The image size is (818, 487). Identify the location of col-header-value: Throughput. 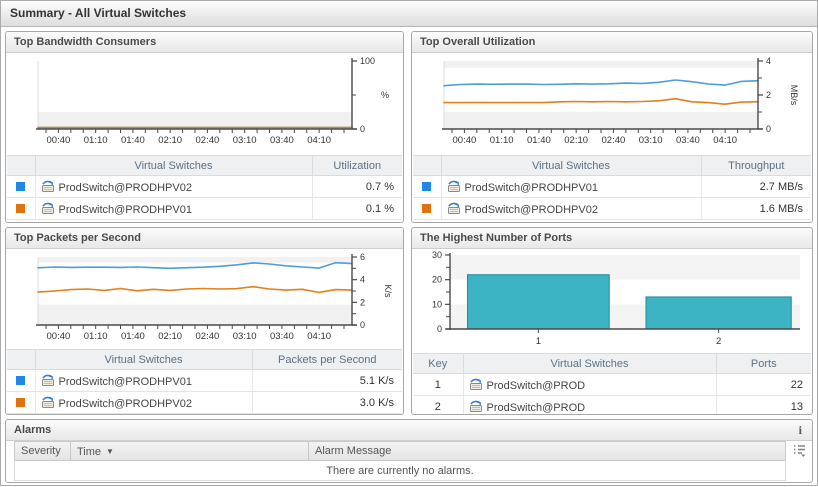
(756, 165).